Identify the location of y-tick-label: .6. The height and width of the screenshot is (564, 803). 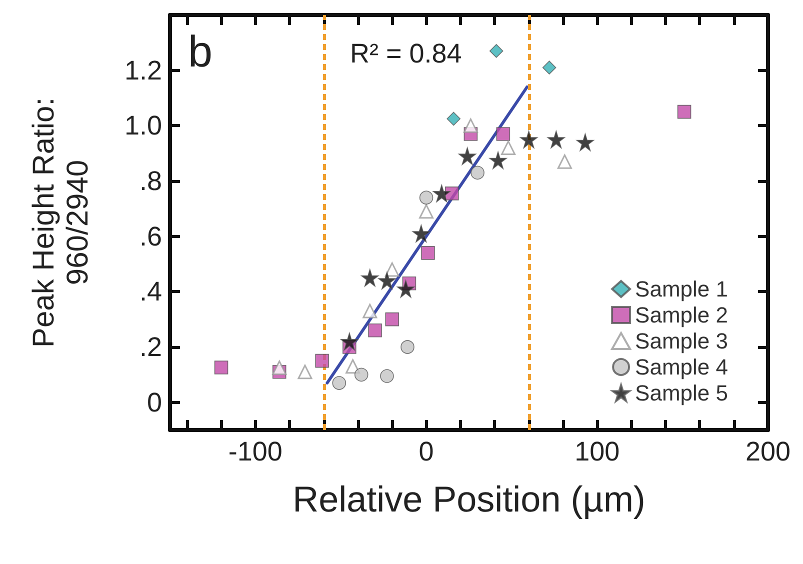
(150, 236).